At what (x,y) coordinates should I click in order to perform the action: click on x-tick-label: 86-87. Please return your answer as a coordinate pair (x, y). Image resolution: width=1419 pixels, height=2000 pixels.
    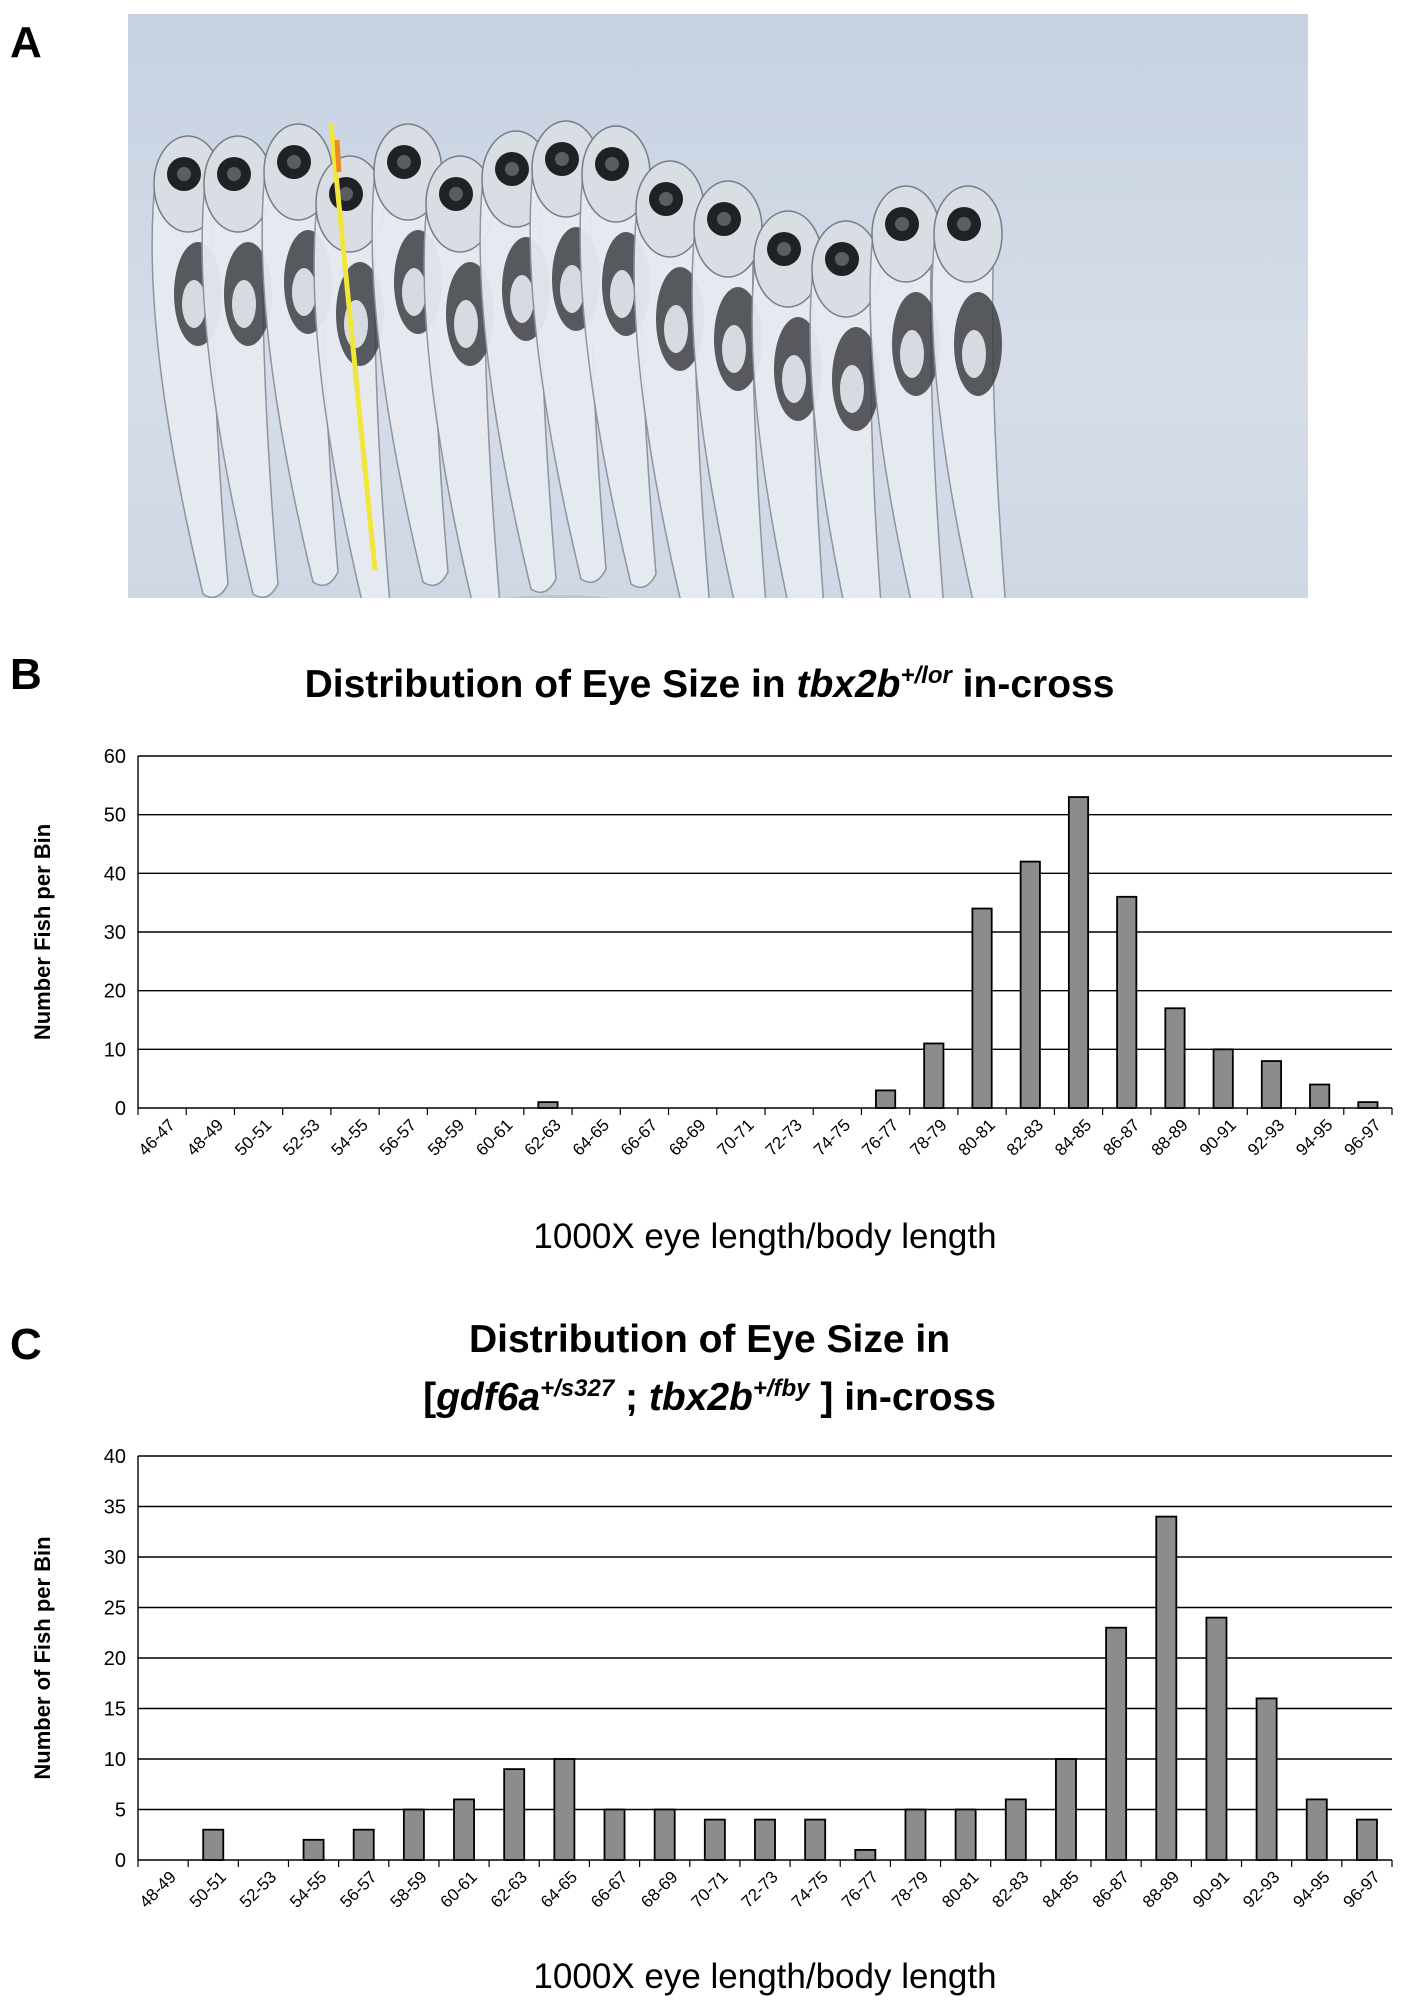
    Looking at the image, I should click on (1111, 1889).